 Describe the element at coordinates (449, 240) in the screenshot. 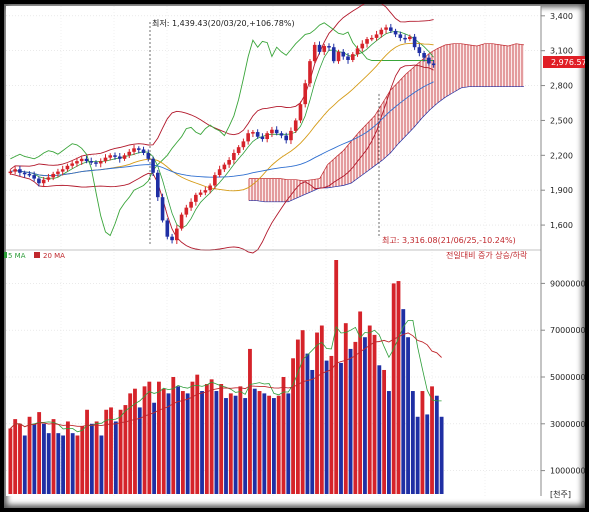

I see `high-annotation: 최고: 3,316.08(21/06/25,-10.24%)` at that location.